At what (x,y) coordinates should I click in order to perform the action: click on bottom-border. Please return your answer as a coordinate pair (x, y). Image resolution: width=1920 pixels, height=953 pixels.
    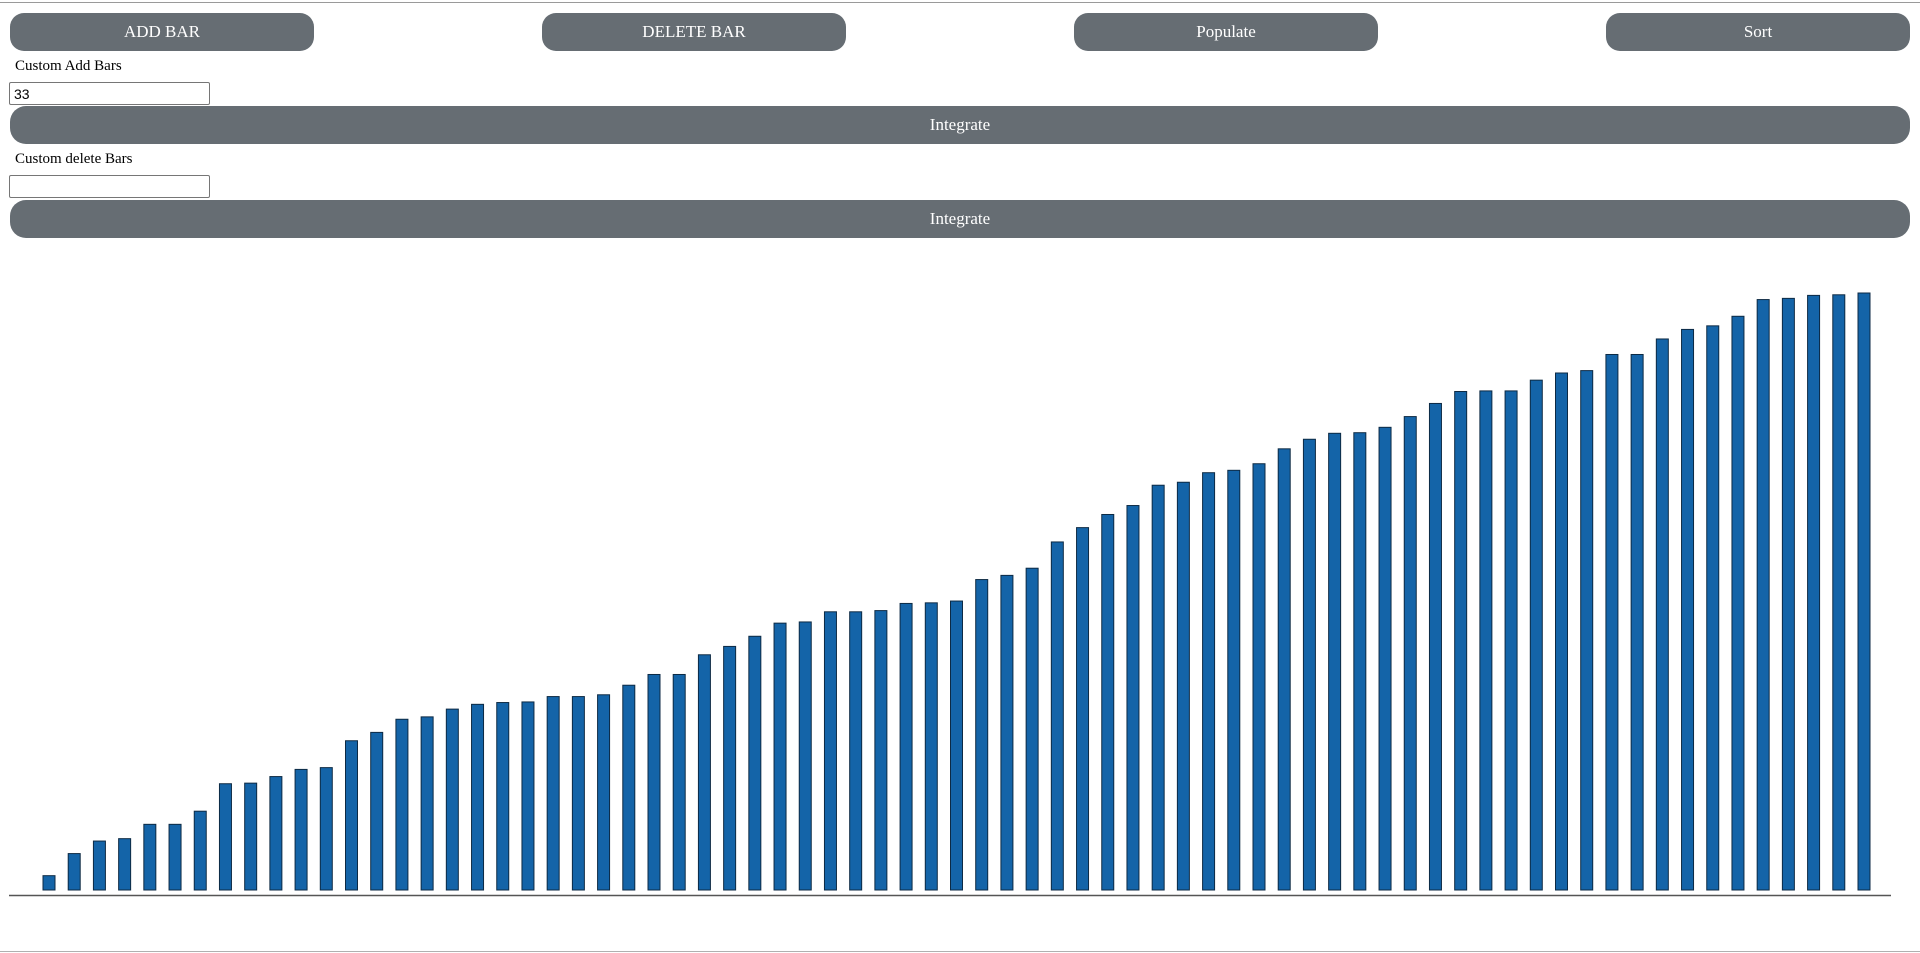
    Looking at the image, I should click on (960, 951).